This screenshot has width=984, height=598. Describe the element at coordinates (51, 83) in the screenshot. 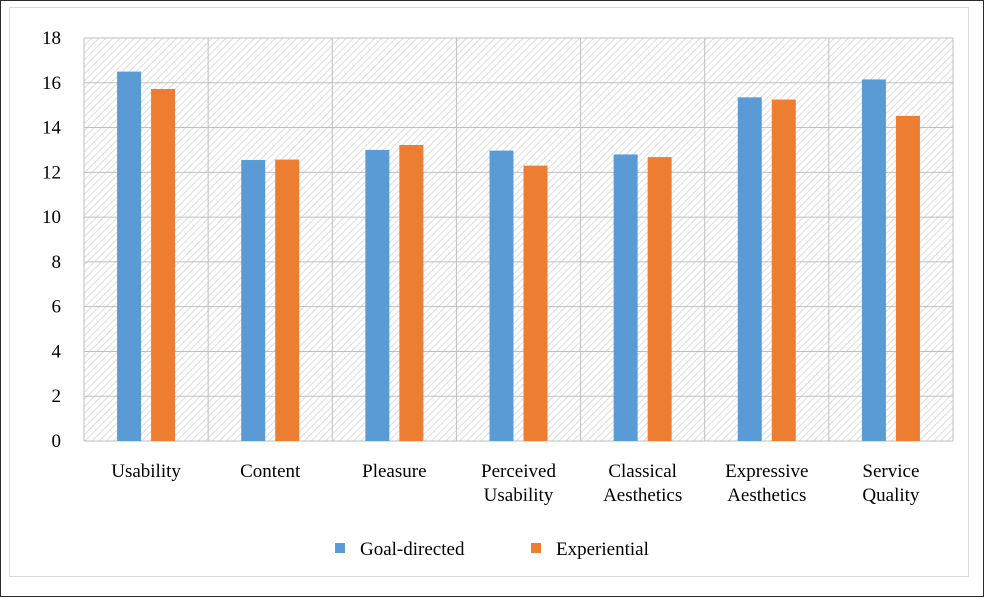

I see `y-tick-label: 16` at that location.